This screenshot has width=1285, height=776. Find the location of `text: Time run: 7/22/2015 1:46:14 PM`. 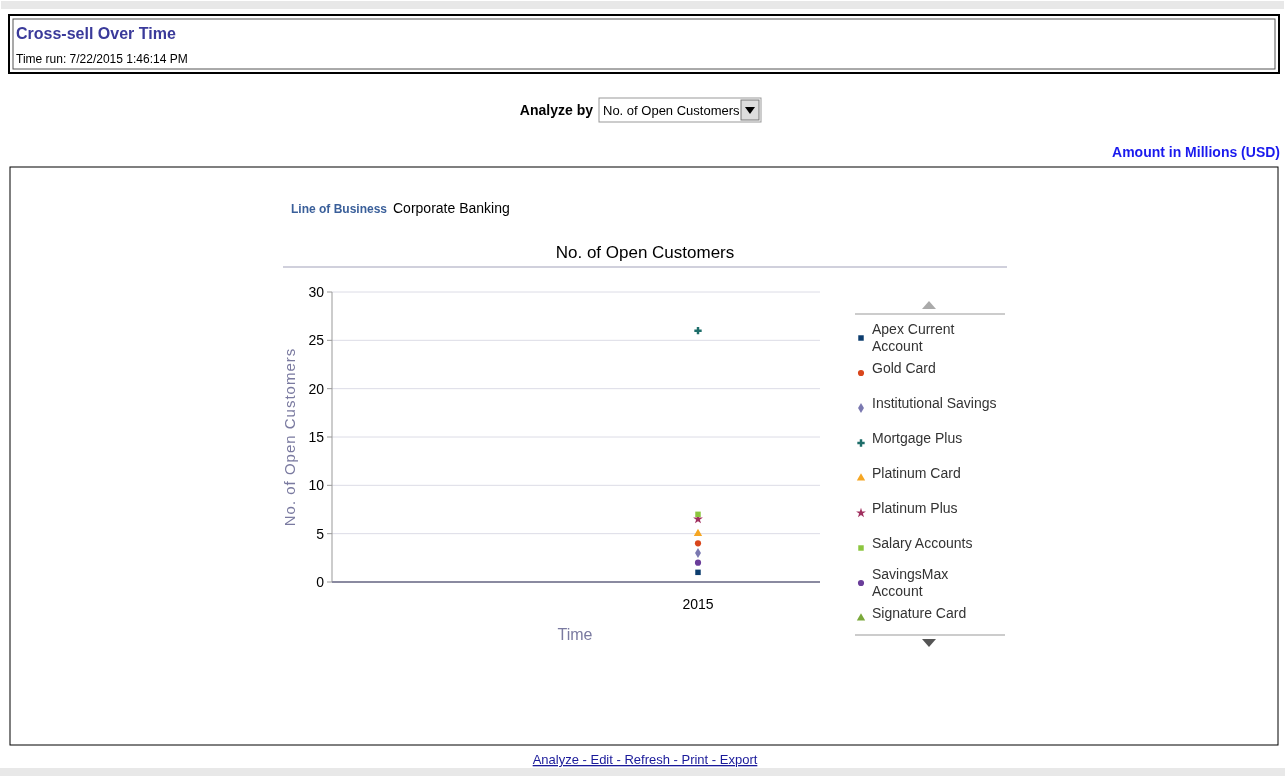

text: Time run: 7/22/2015 1:46:14 PM is located at coordinates (102, 59).